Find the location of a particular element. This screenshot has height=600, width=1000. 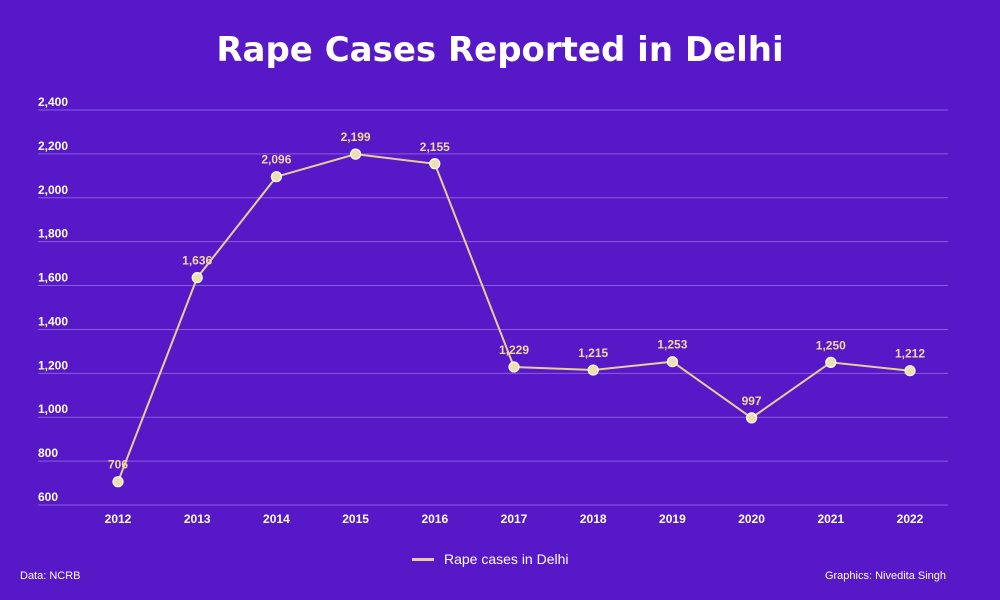

legend: Rape cases in Delhi is located at coordinates (490, 559).